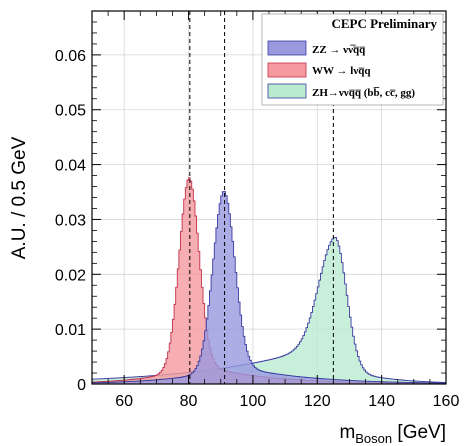 The height and width of the screenshot is (446, 464). Describe the element at coordinates (384, 23) in the screenshot. I see `legend-title: CEPC Preliminary` at that location.